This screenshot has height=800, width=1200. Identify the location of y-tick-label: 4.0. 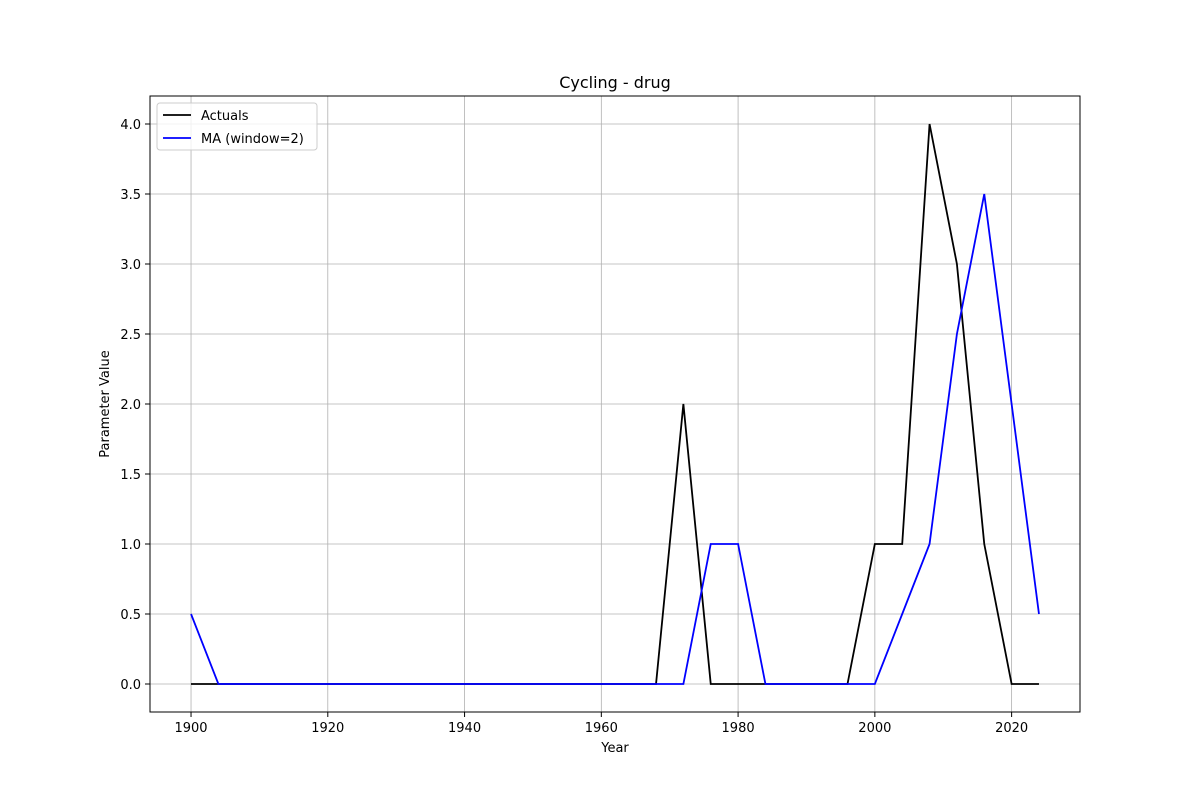
(130, 125).